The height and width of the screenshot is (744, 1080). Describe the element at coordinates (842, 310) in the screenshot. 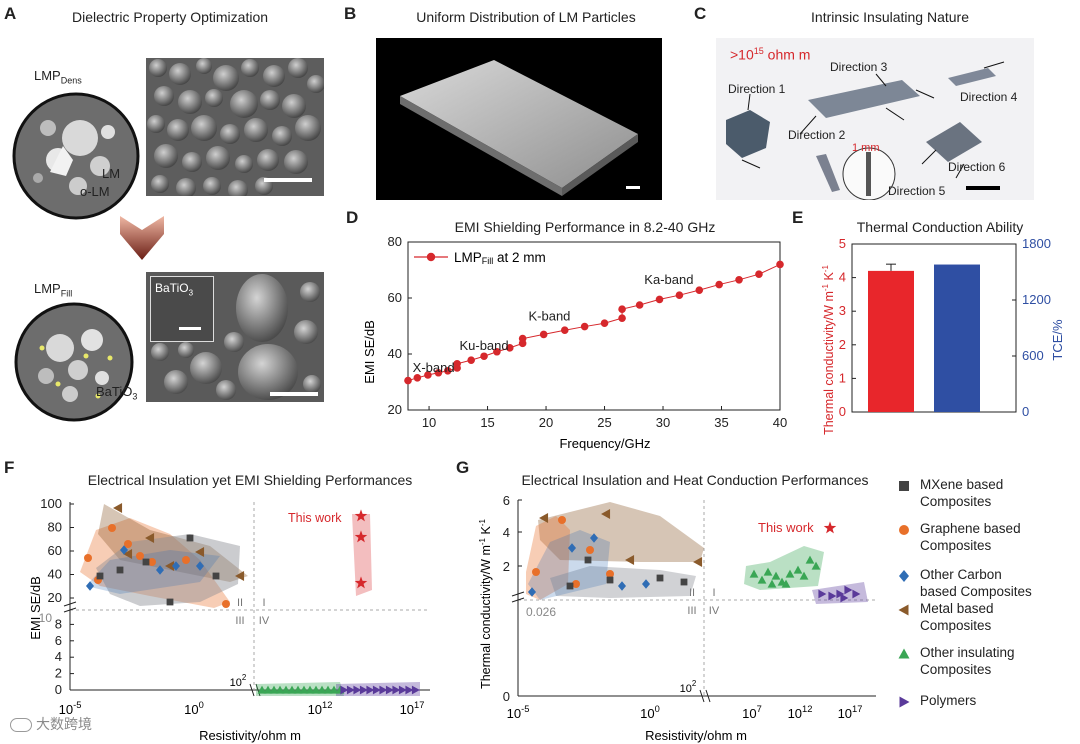

I see `chart-e-ytick-left-label: 3` at that location.